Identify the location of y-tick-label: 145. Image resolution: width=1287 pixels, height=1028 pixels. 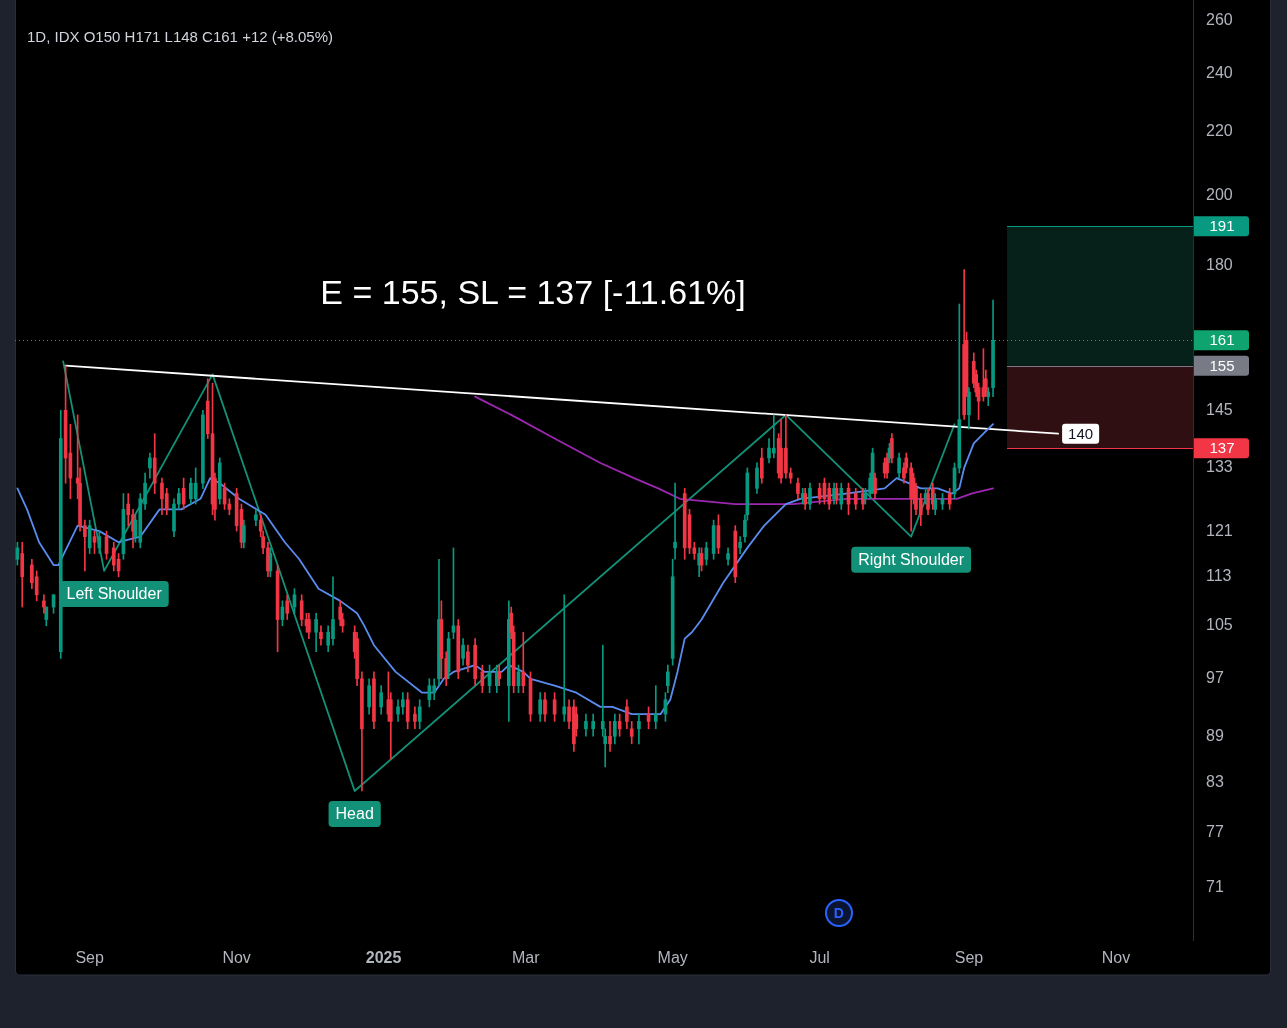
(1219, 409).